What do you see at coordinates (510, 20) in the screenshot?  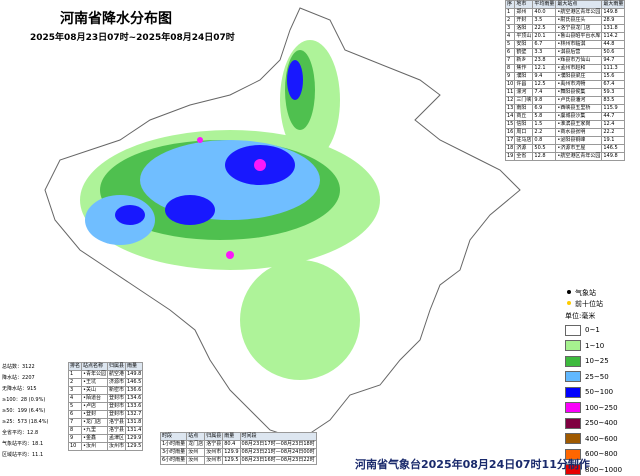 I see `cell: 2` at bounding box center [510, 20].